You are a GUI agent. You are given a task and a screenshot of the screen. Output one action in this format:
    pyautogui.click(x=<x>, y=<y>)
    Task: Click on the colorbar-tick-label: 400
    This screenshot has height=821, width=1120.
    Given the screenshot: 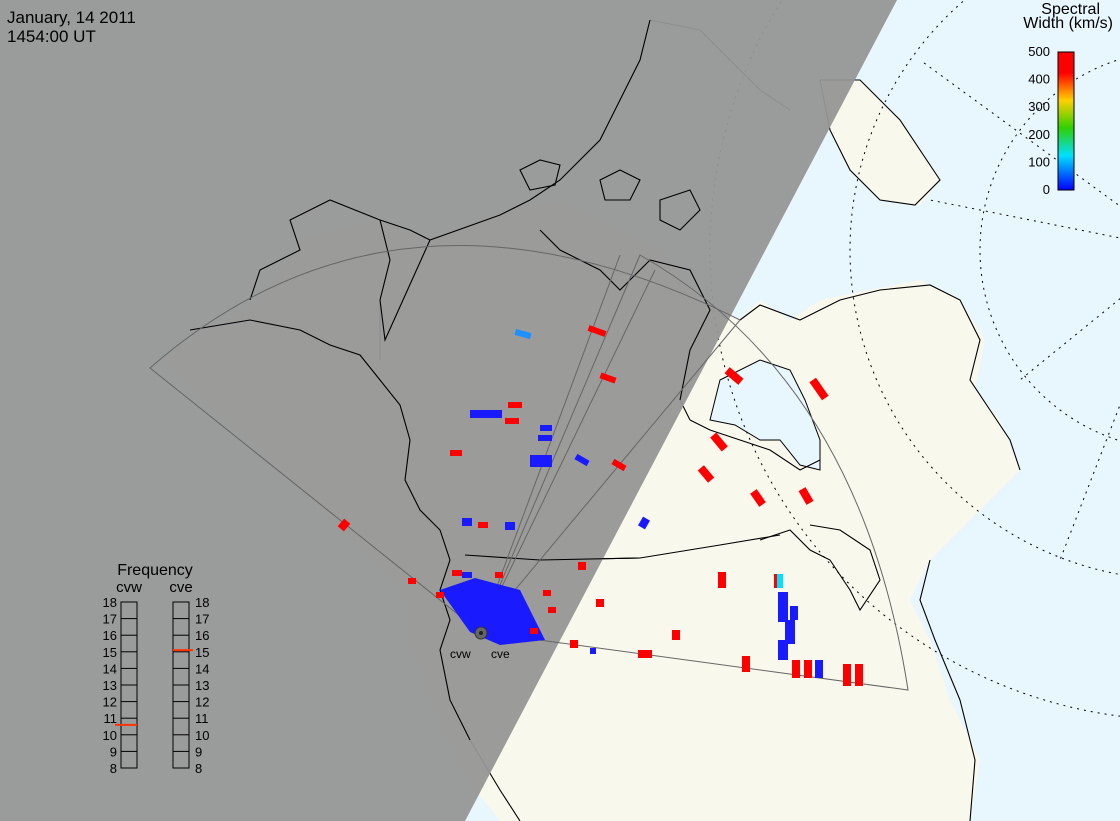 What is the action you would take?
    pyautogui.click(x=1039, y=79)
    